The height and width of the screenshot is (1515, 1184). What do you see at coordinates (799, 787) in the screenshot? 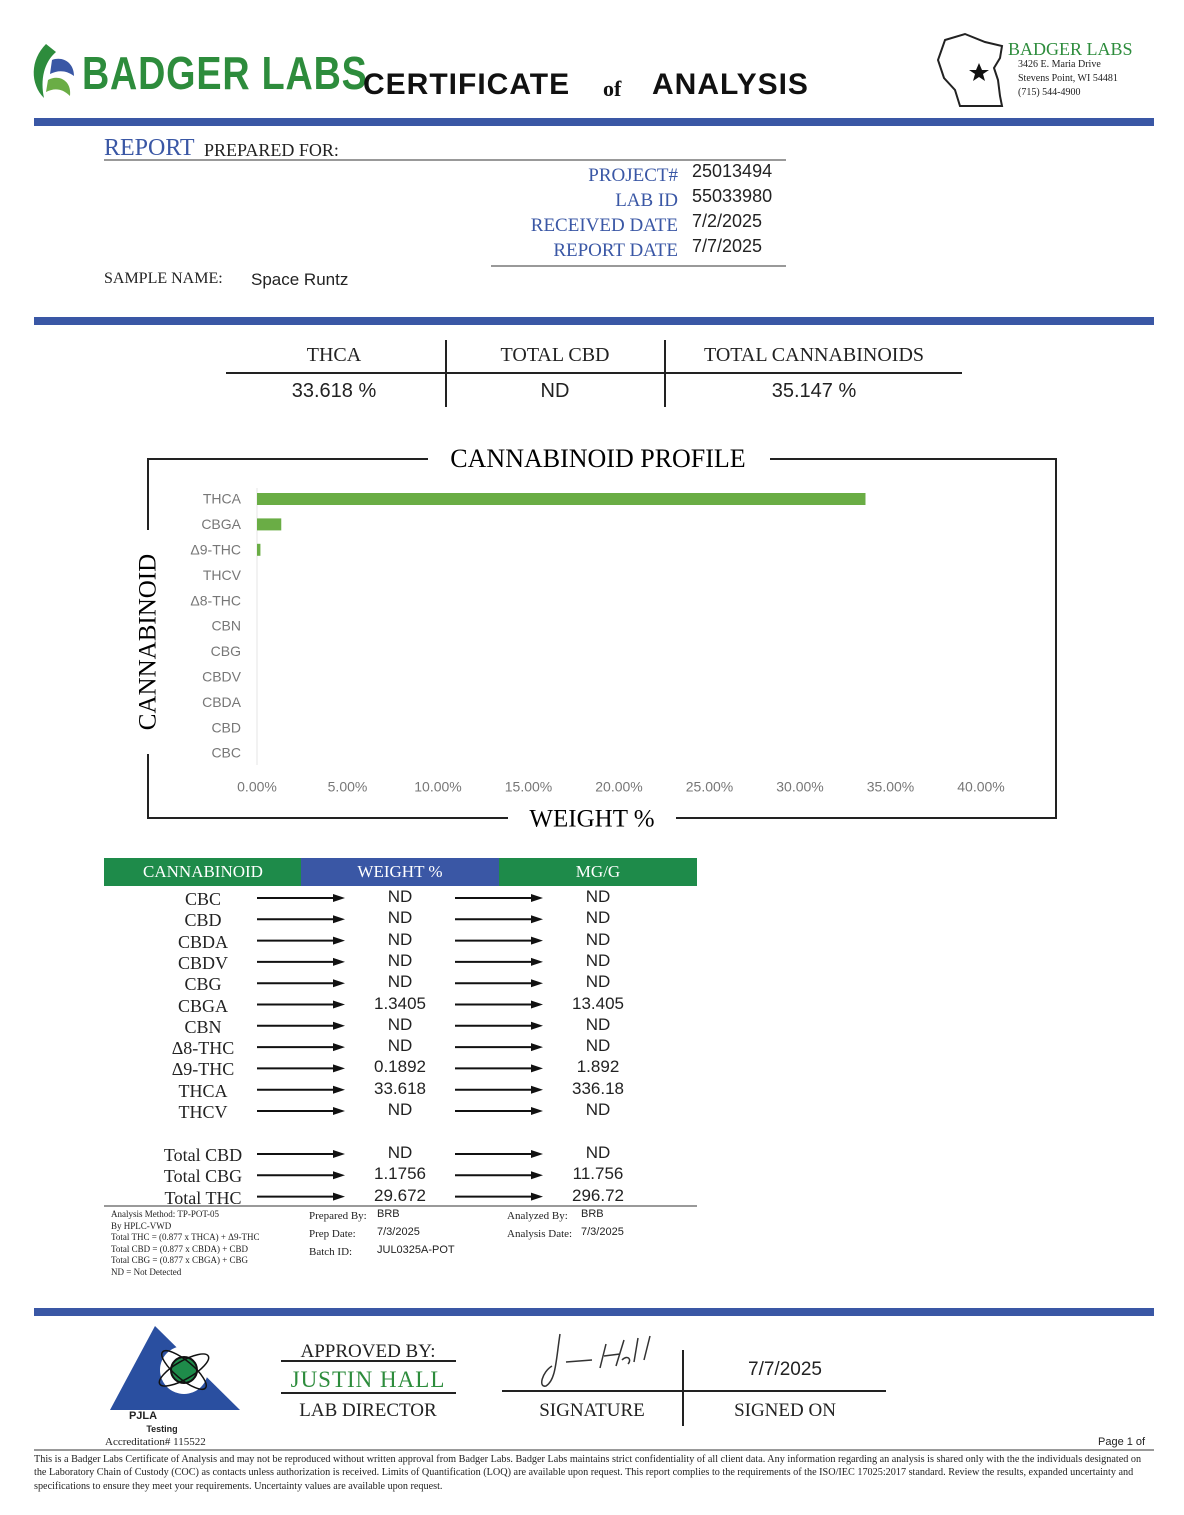
I see `x-tick-label: 30.00%` at bounding box center [799, 787].